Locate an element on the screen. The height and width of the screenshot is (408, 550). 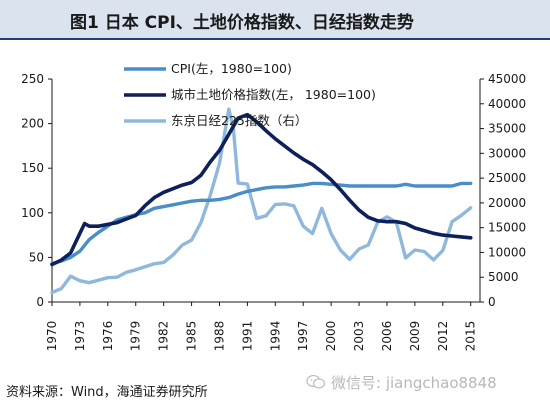
y-left-tick-label: 50 is located at coordinates (36, 257).